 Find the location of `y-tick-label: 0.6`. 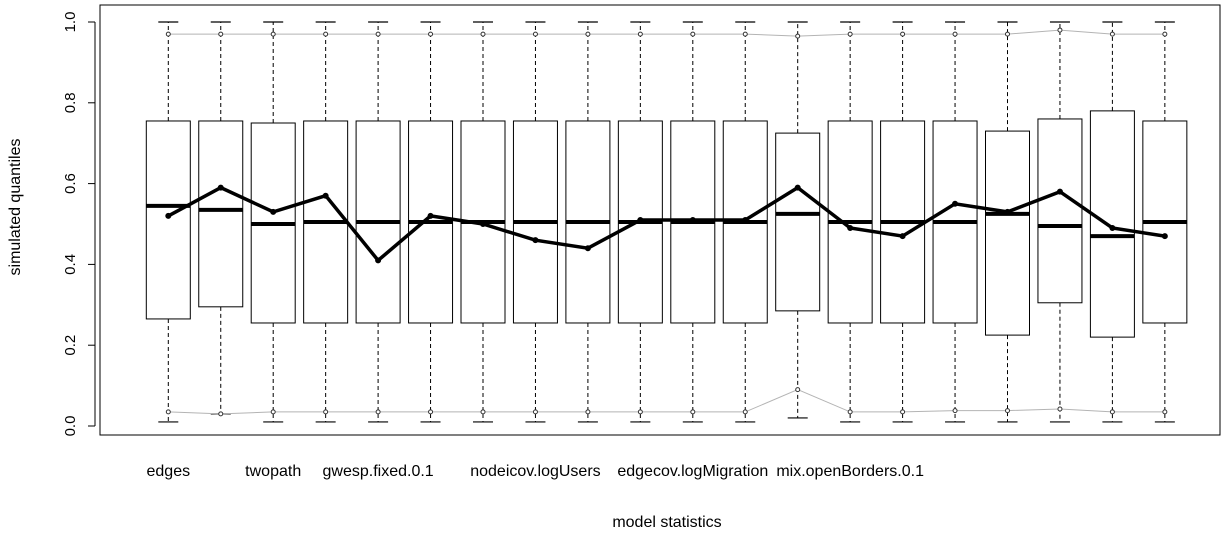

y-tick-label: 0.6 is located at coordinates (70, 183).